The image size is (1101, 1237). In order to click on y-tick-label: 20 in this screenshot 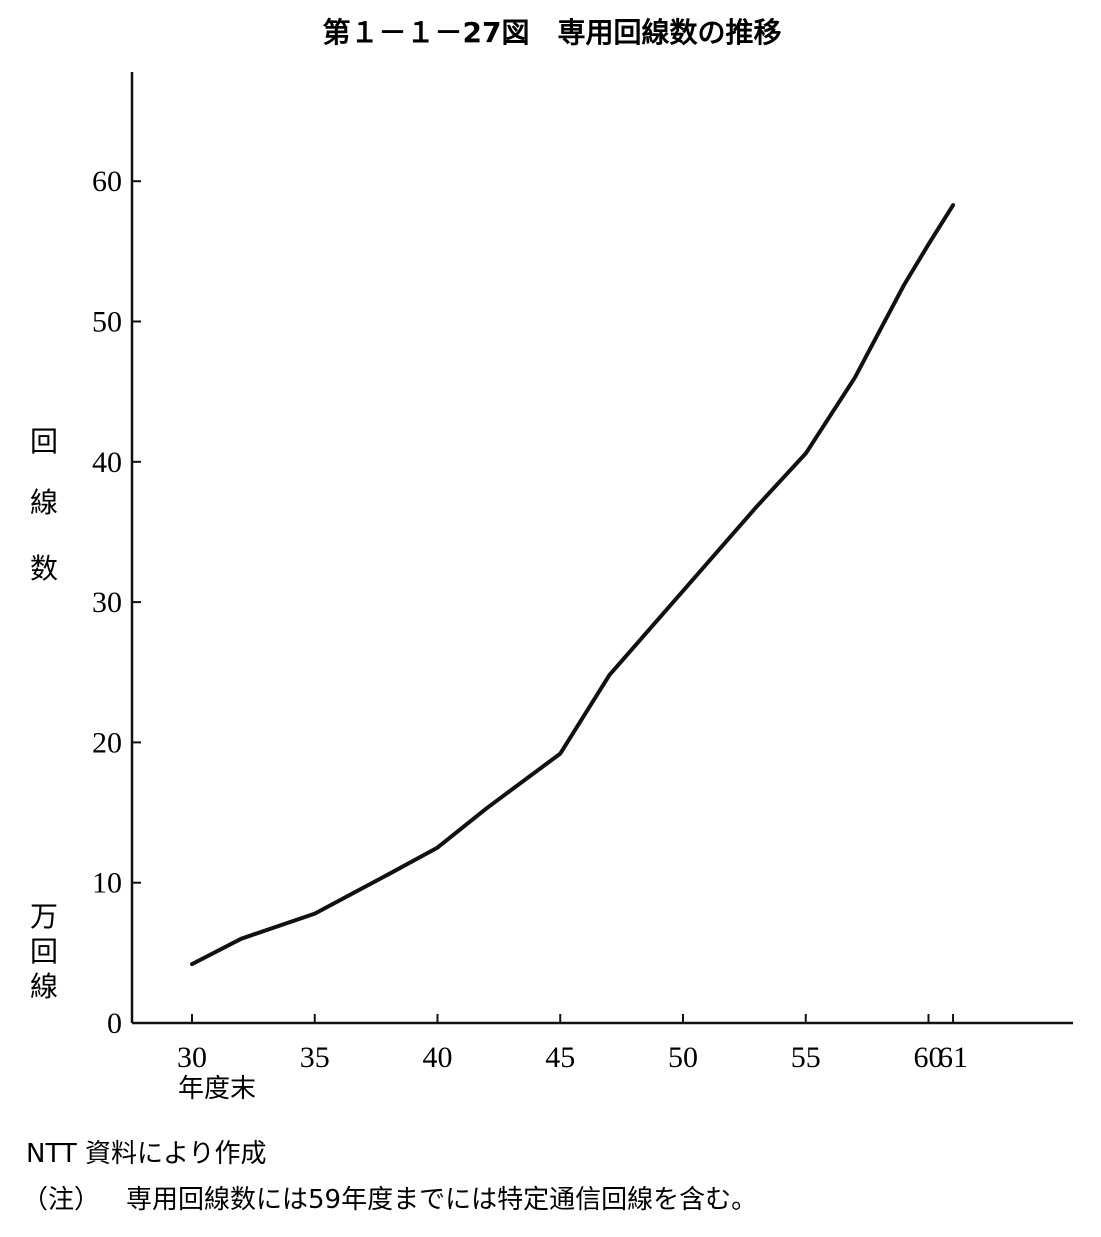, I will do `click(107, 742)`.